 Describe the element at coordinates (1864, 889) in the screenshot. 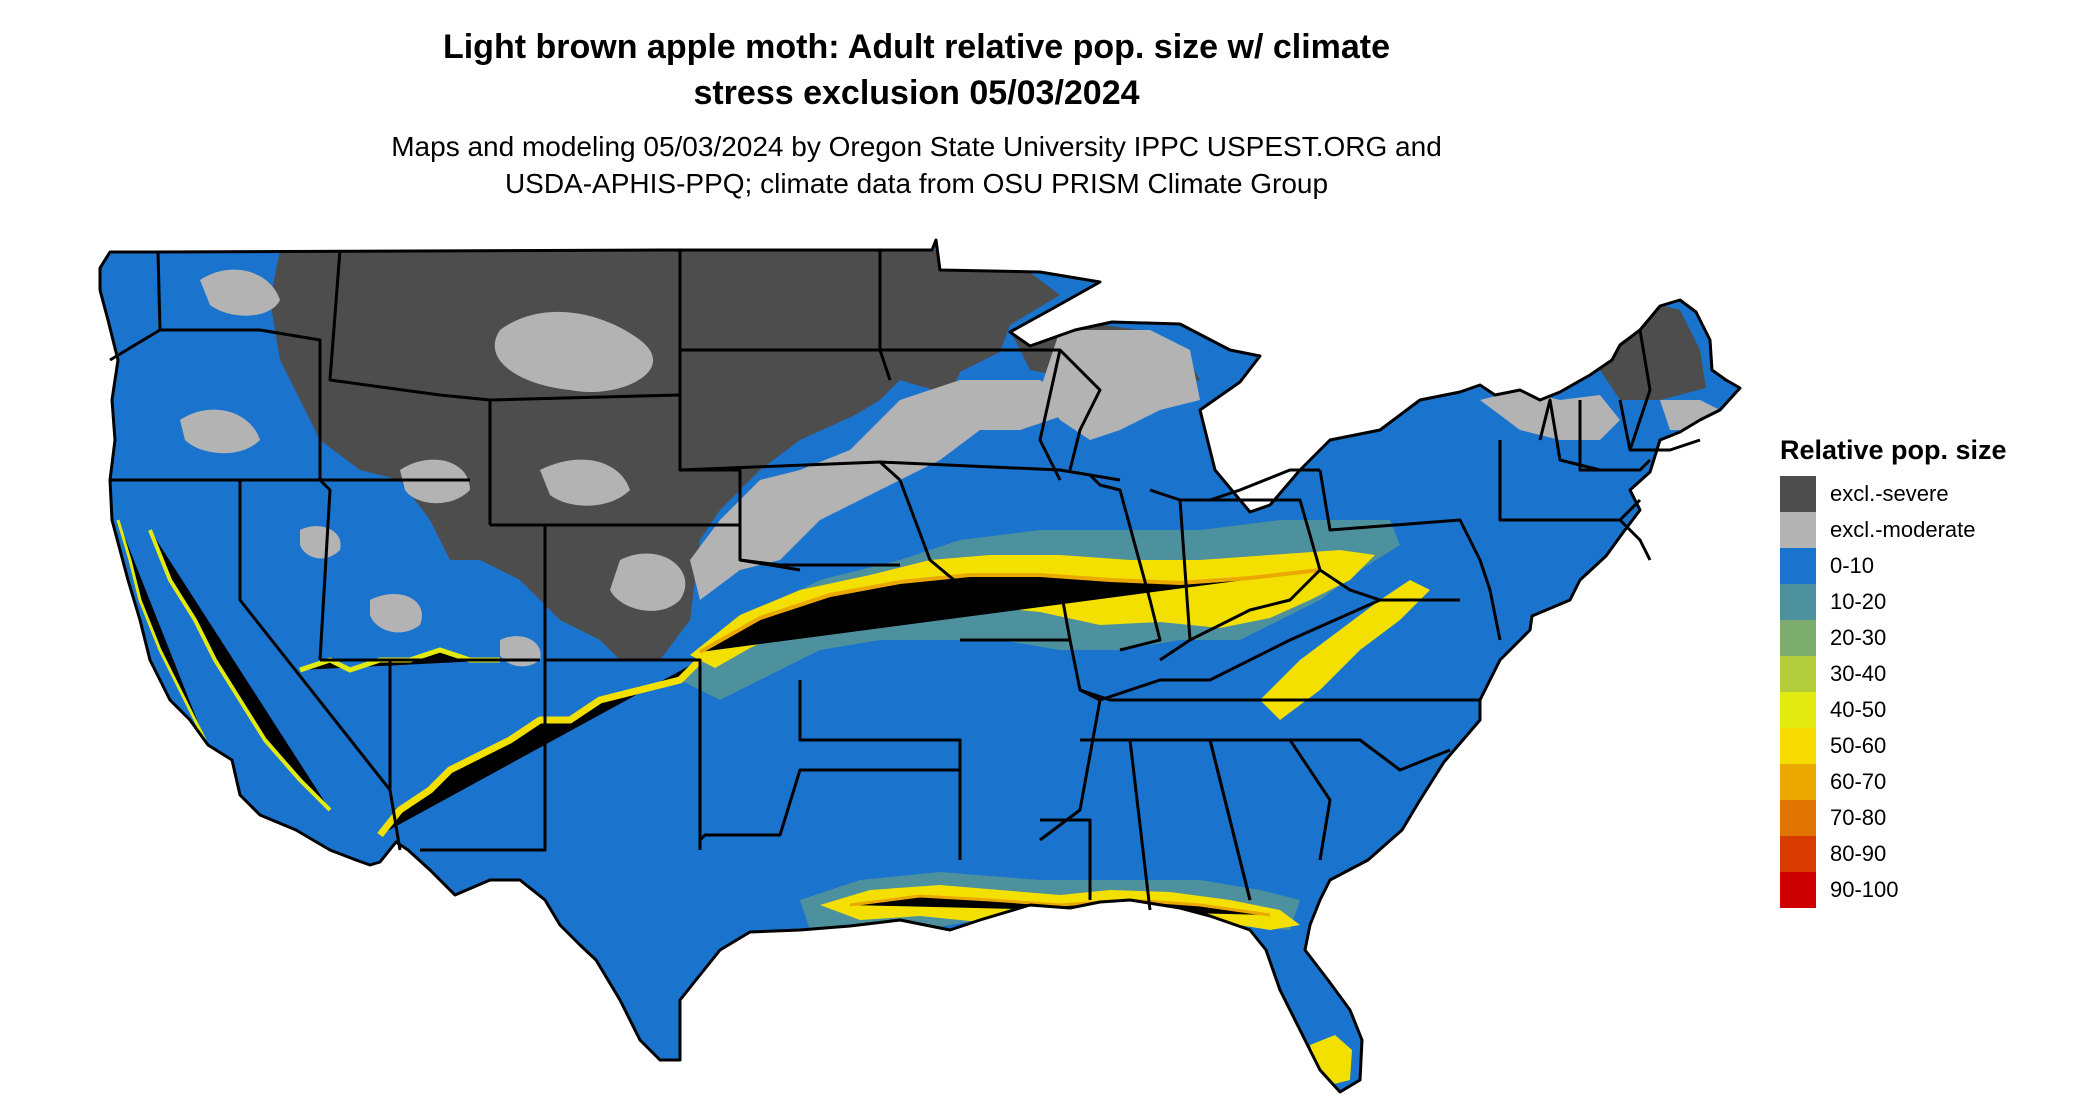

I see `legend-label: 90-100` at that location.